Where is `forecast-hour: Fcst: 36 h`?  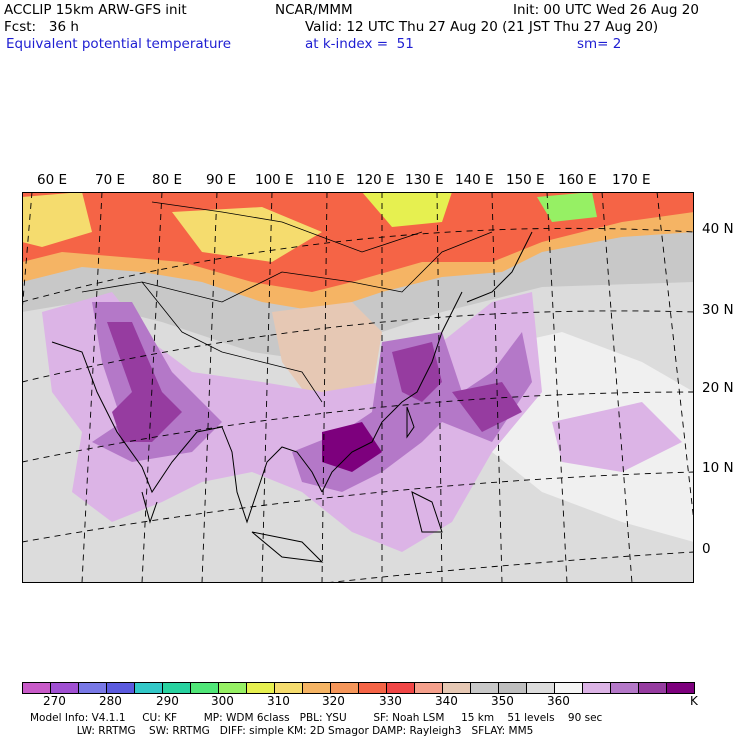
forecast-hour: Fcst: 36 h is located at coordinates (41, 27).